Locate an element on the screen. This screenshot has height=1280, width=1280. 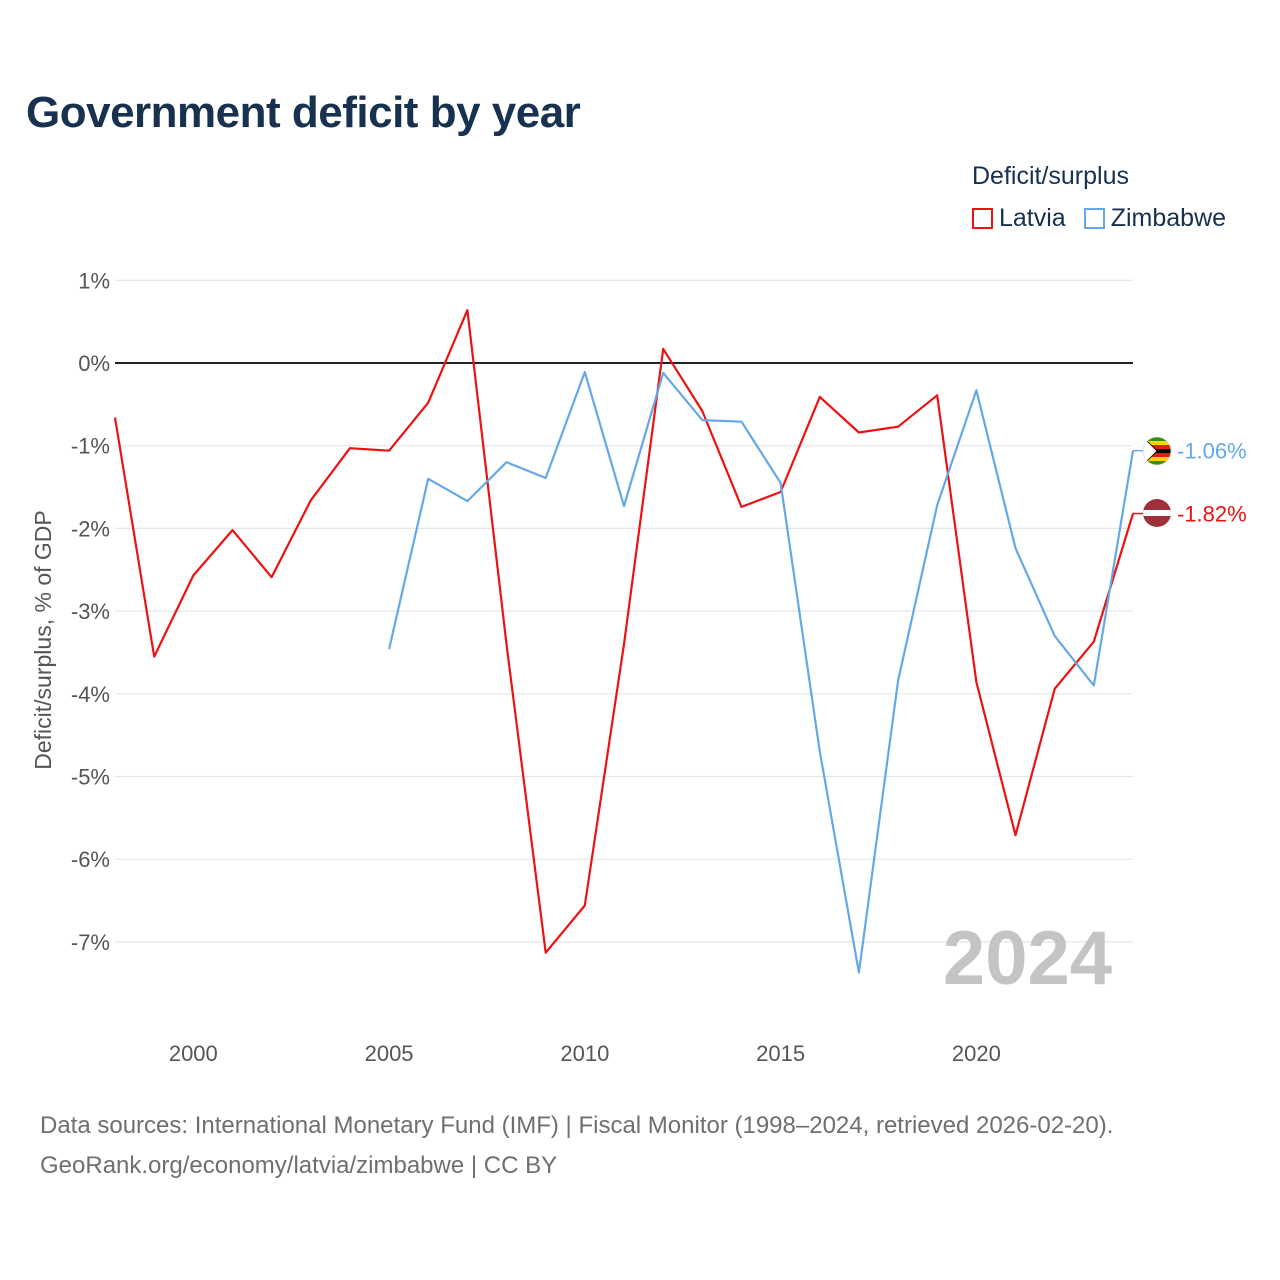
y-tick-label: 0% is located at coordinates (94, 363).